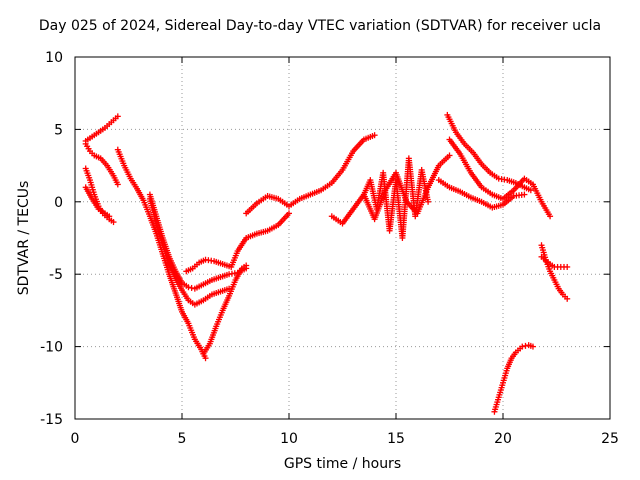 This screenshot has height=480, width=640. What do you see at coordinates (503, 439) in the screenshot?
I see `x-tick-label: 20` at bounding box center [503, 439].